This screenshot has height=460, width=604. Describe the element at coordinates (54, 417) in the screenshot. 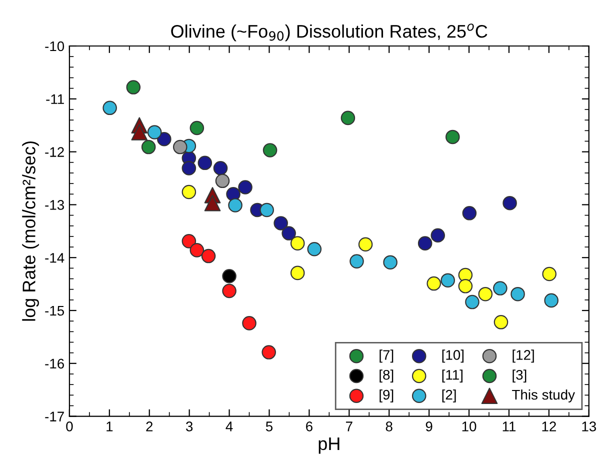

I see `y-tick-label: -17` at that location.